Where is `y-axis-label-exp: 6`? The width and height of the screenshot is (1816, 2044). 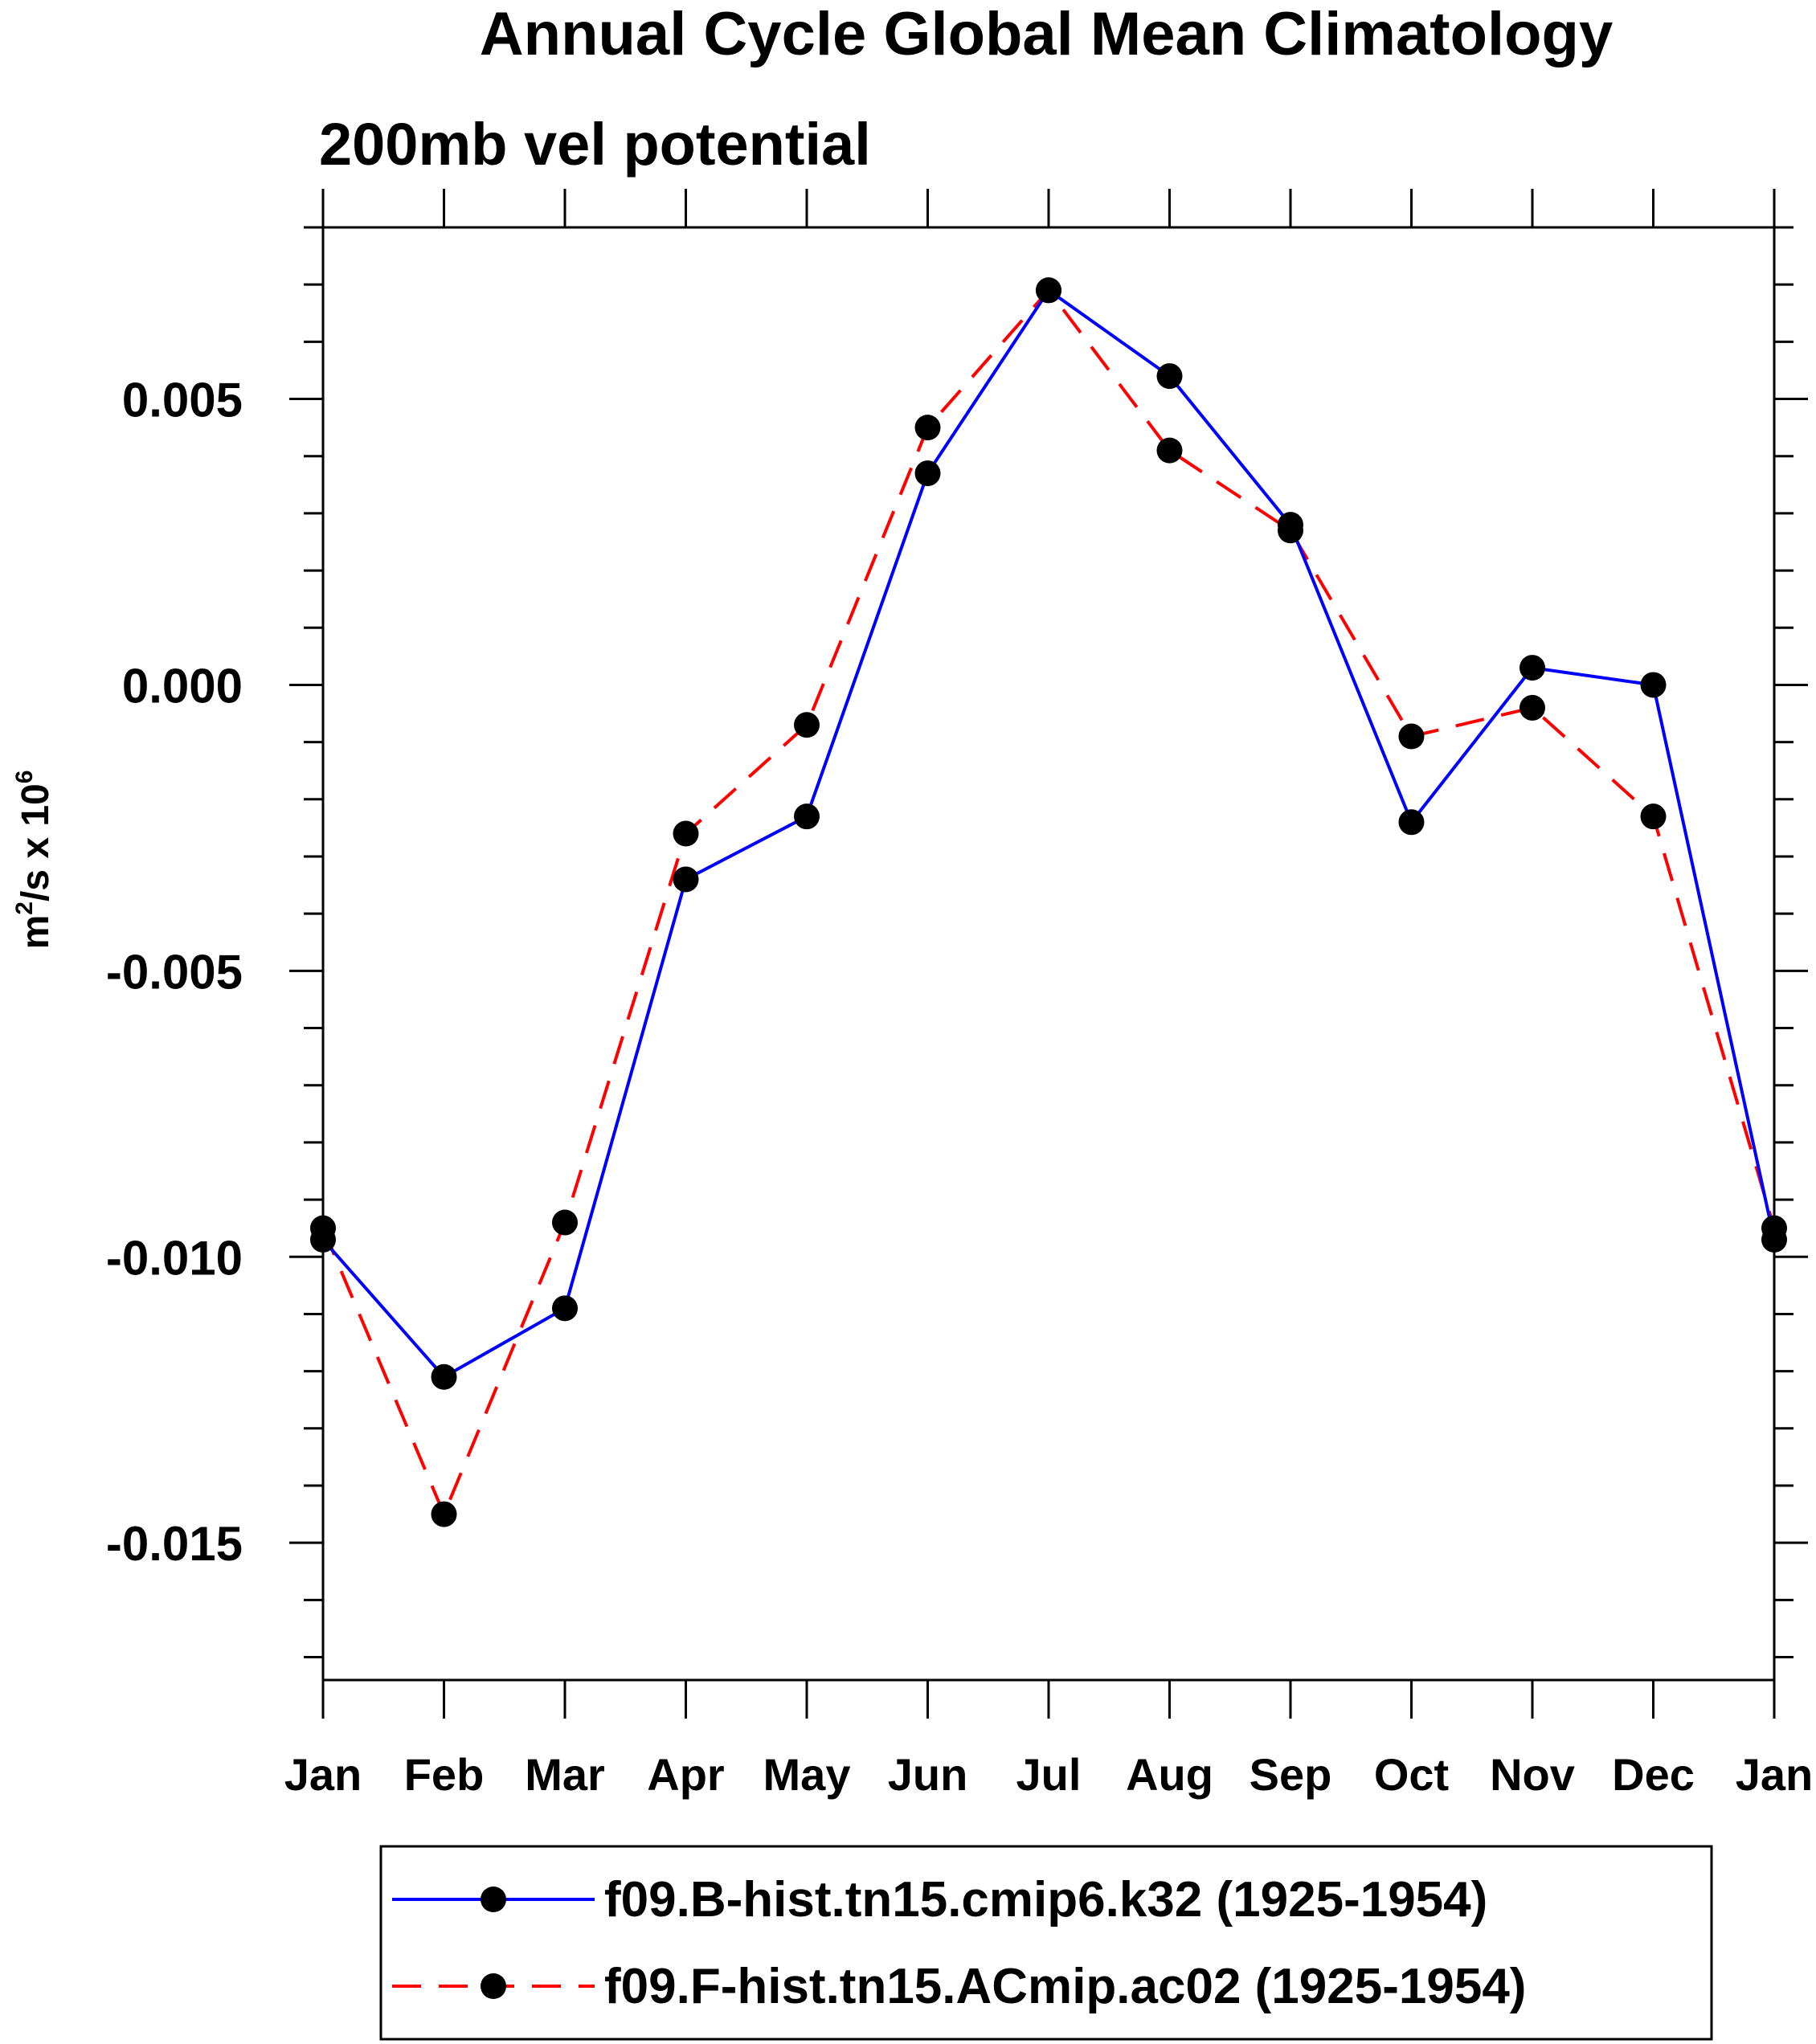
y-axis-label-exp: 6 is located at coordinates (24, 777).